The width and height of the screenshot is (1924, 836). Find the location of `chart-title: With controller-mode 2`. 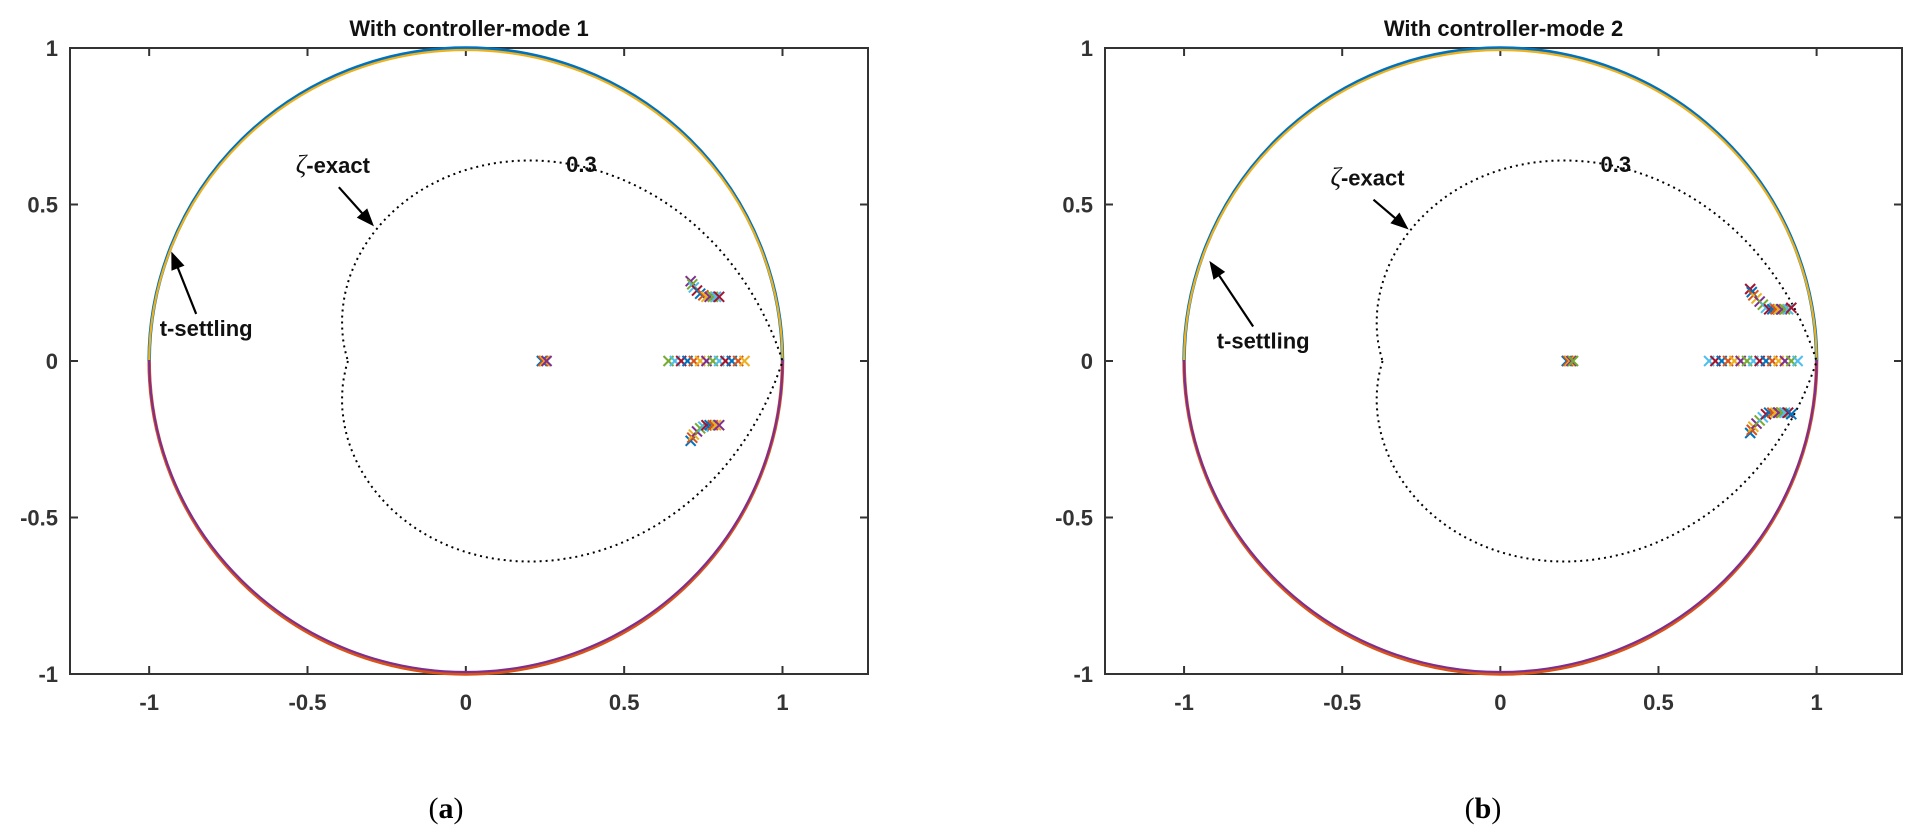

chart-title: With controller-mode 2 is located at coordinates (1503, 28).